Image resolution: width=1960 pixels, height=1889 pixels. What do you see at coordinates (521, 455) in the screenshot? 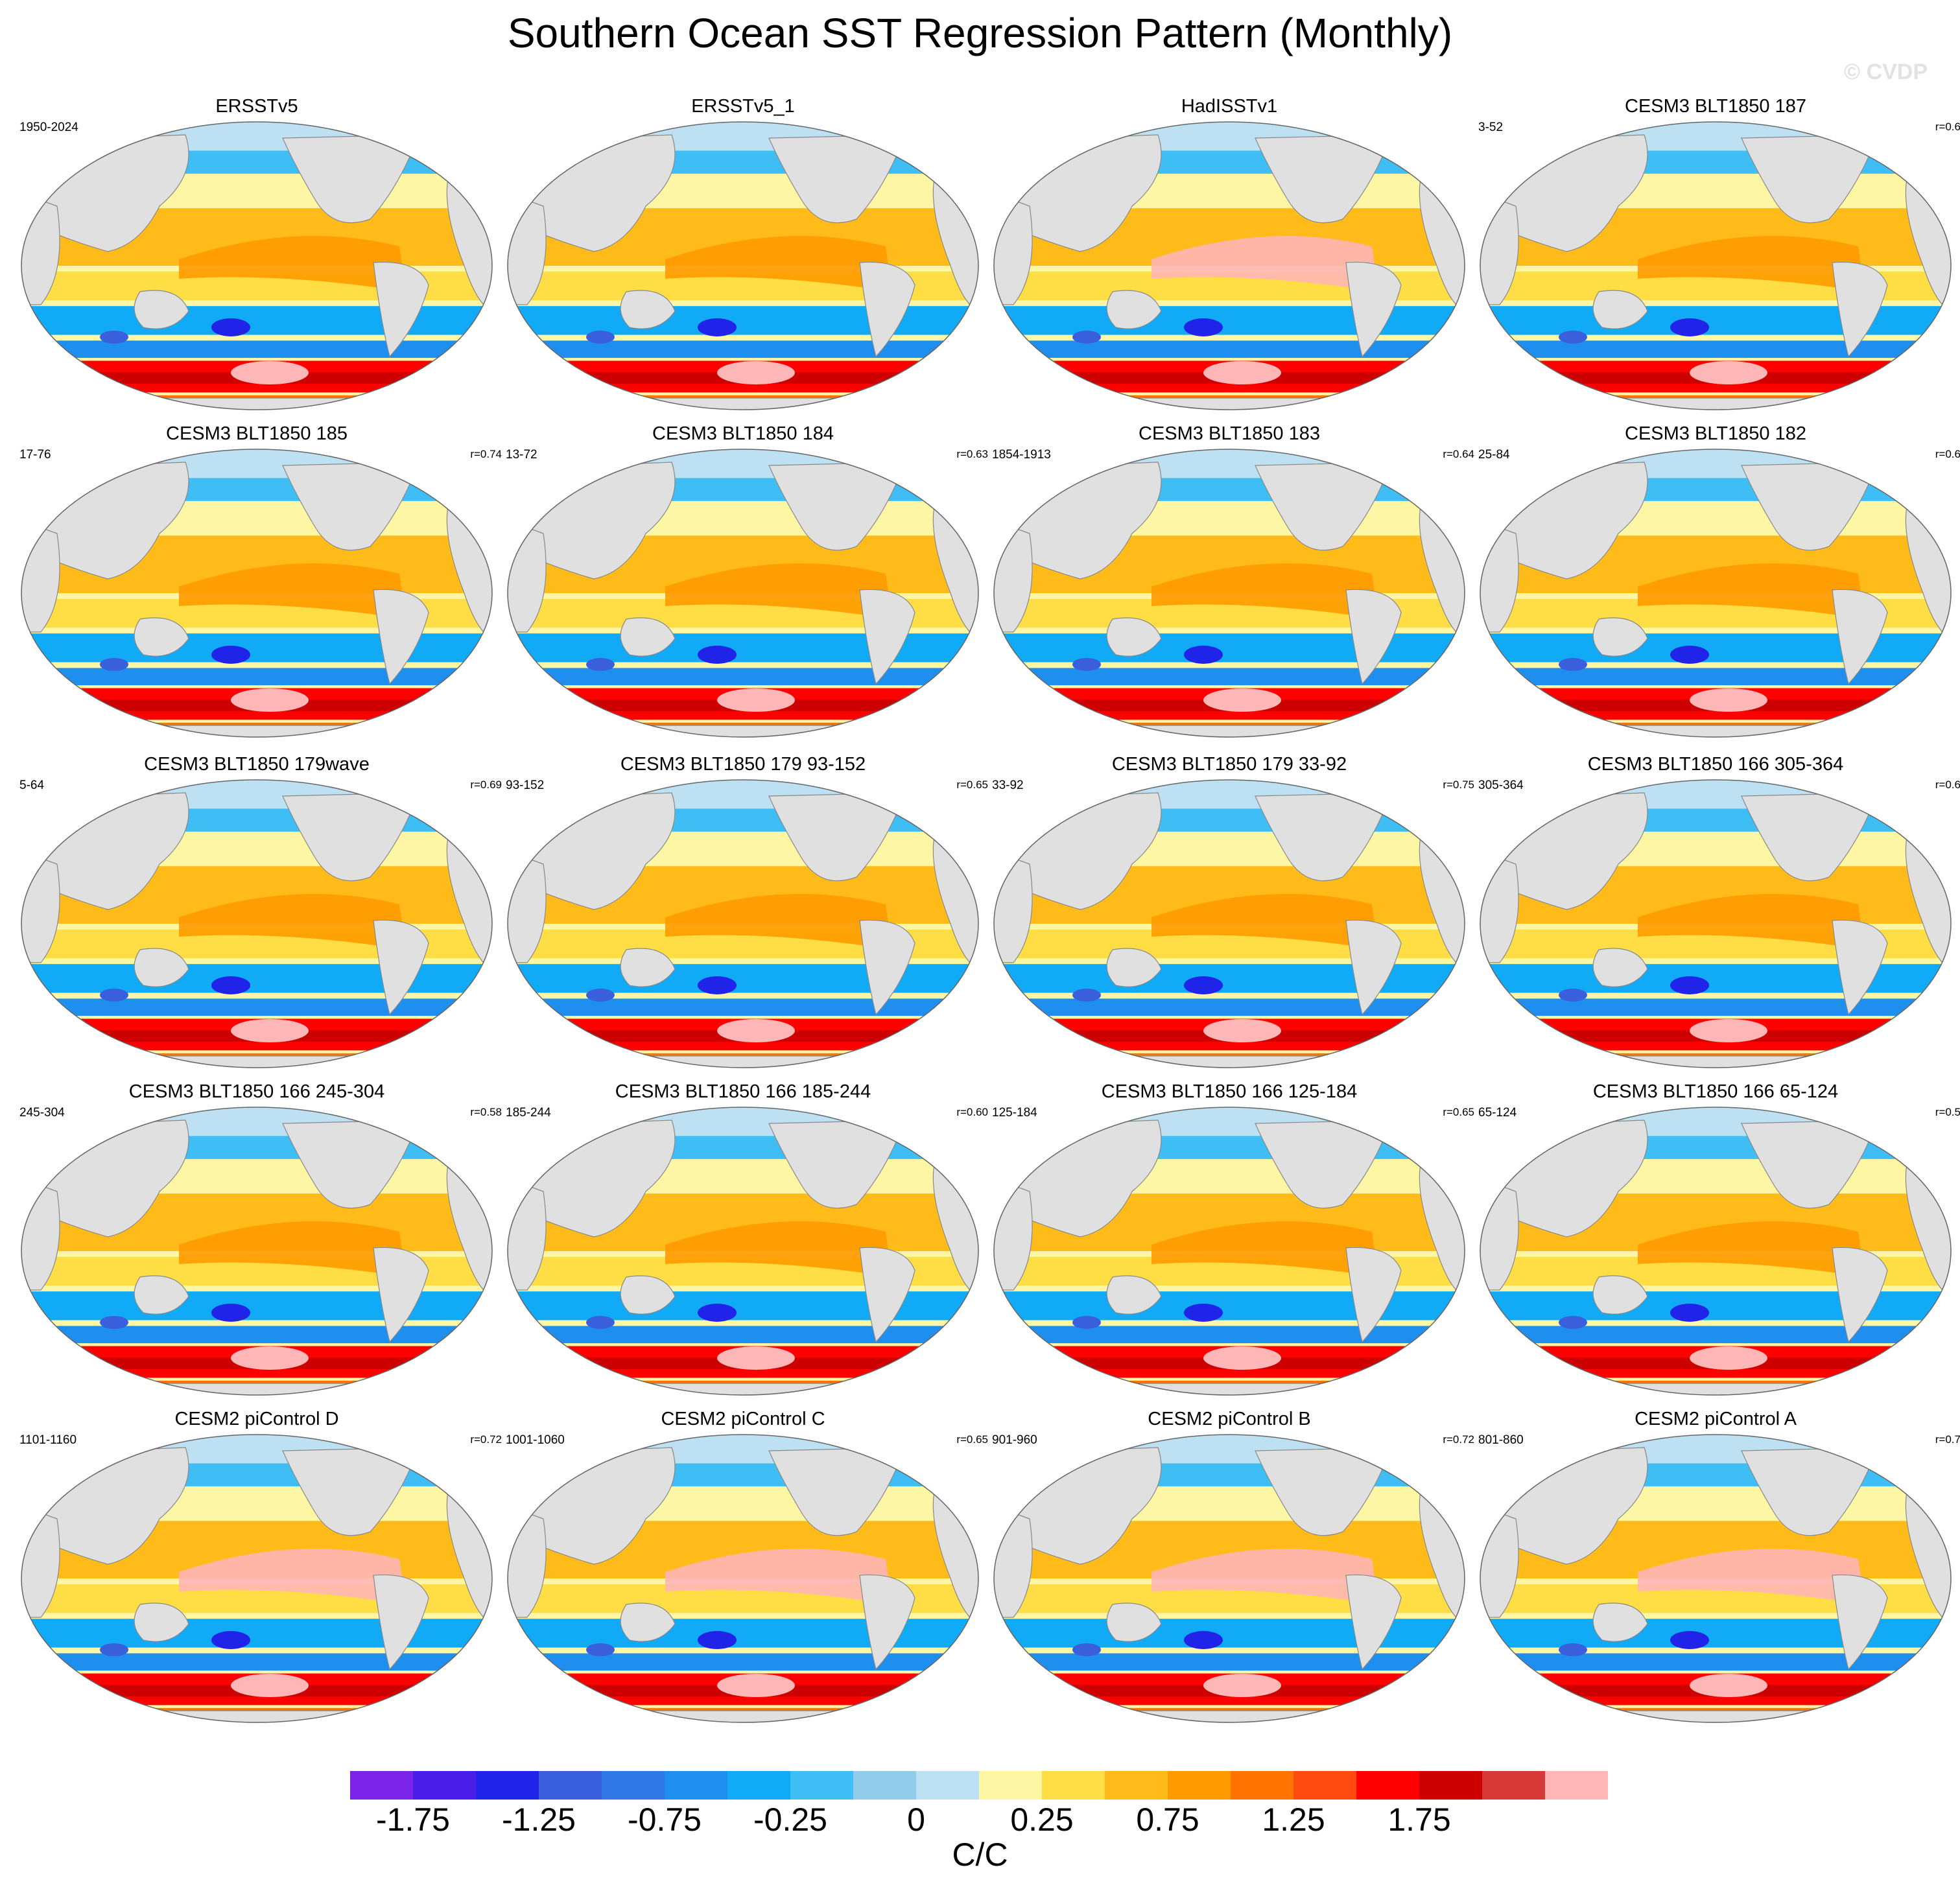
I see `panel-period-label: 13-72` at bounding box center [521, 455].